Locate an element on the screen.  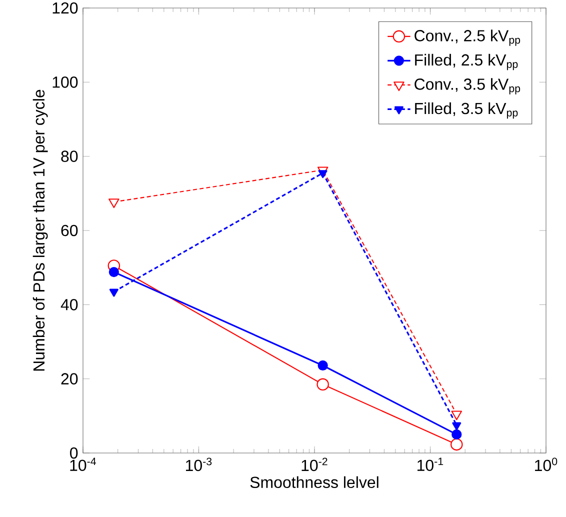
legend-label: Filled, 3.5 kV$_{pp}$ is located at coordinates (466, 110).